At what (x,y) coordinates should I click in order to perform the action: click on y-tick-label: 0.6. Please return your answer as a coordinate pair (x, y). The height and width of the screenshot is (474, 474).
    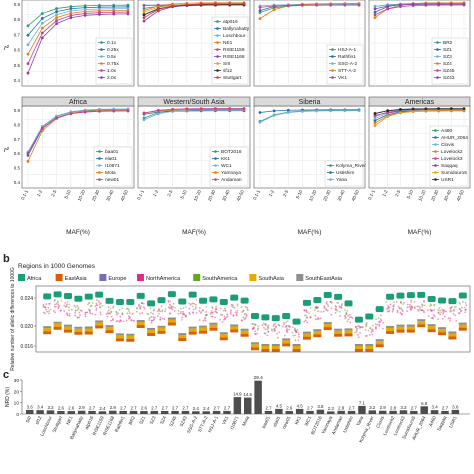
    Looking at the image, I should click on (17, 153).